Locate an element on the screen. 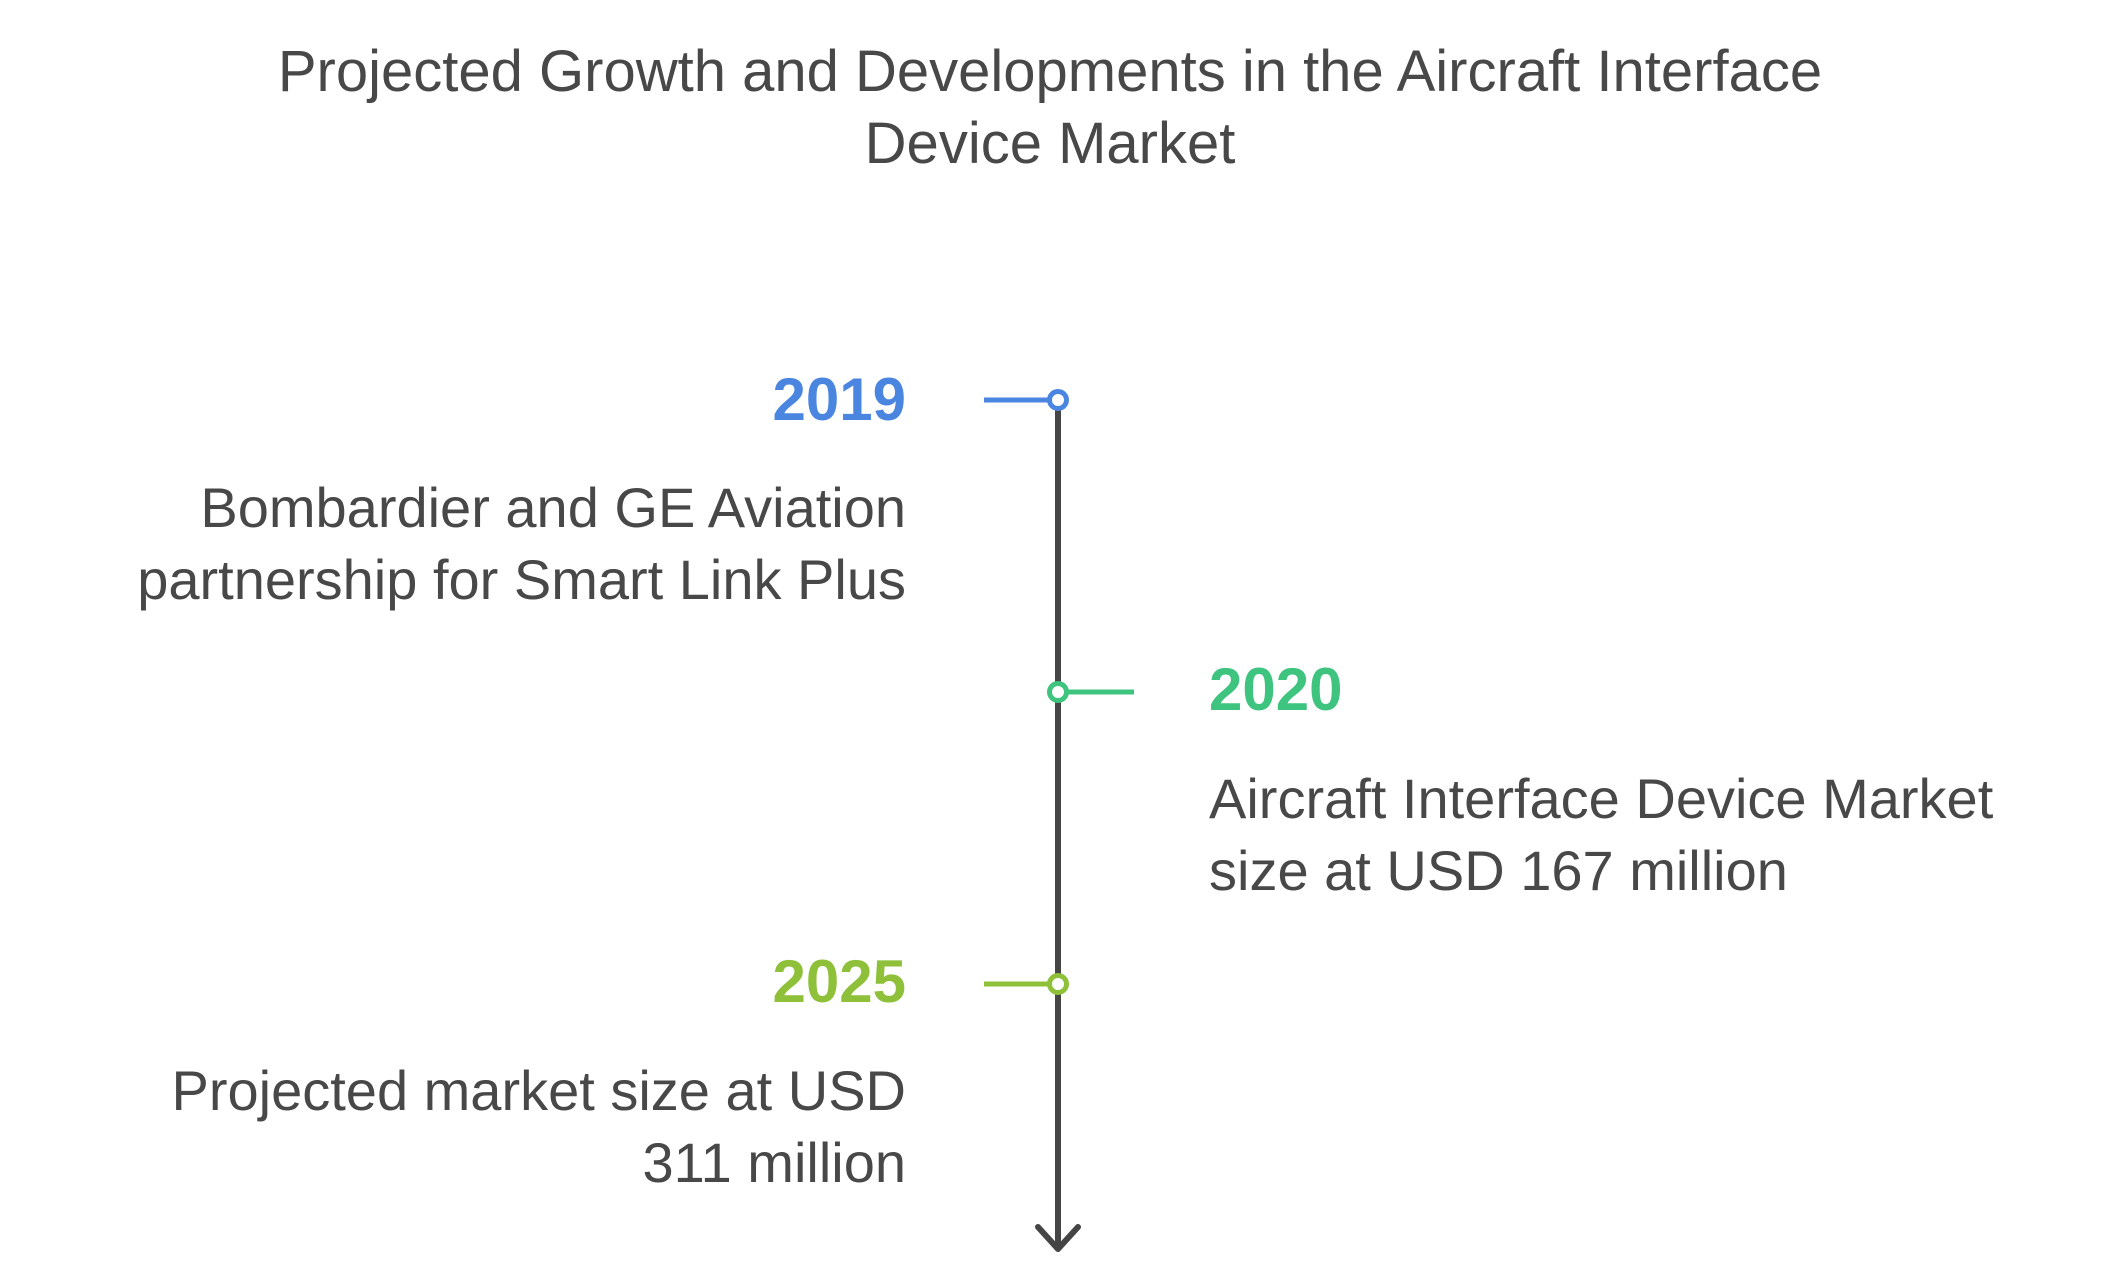  event-description-2025: Projected market size at USD 311 million is located at coordinates (539, 1127).